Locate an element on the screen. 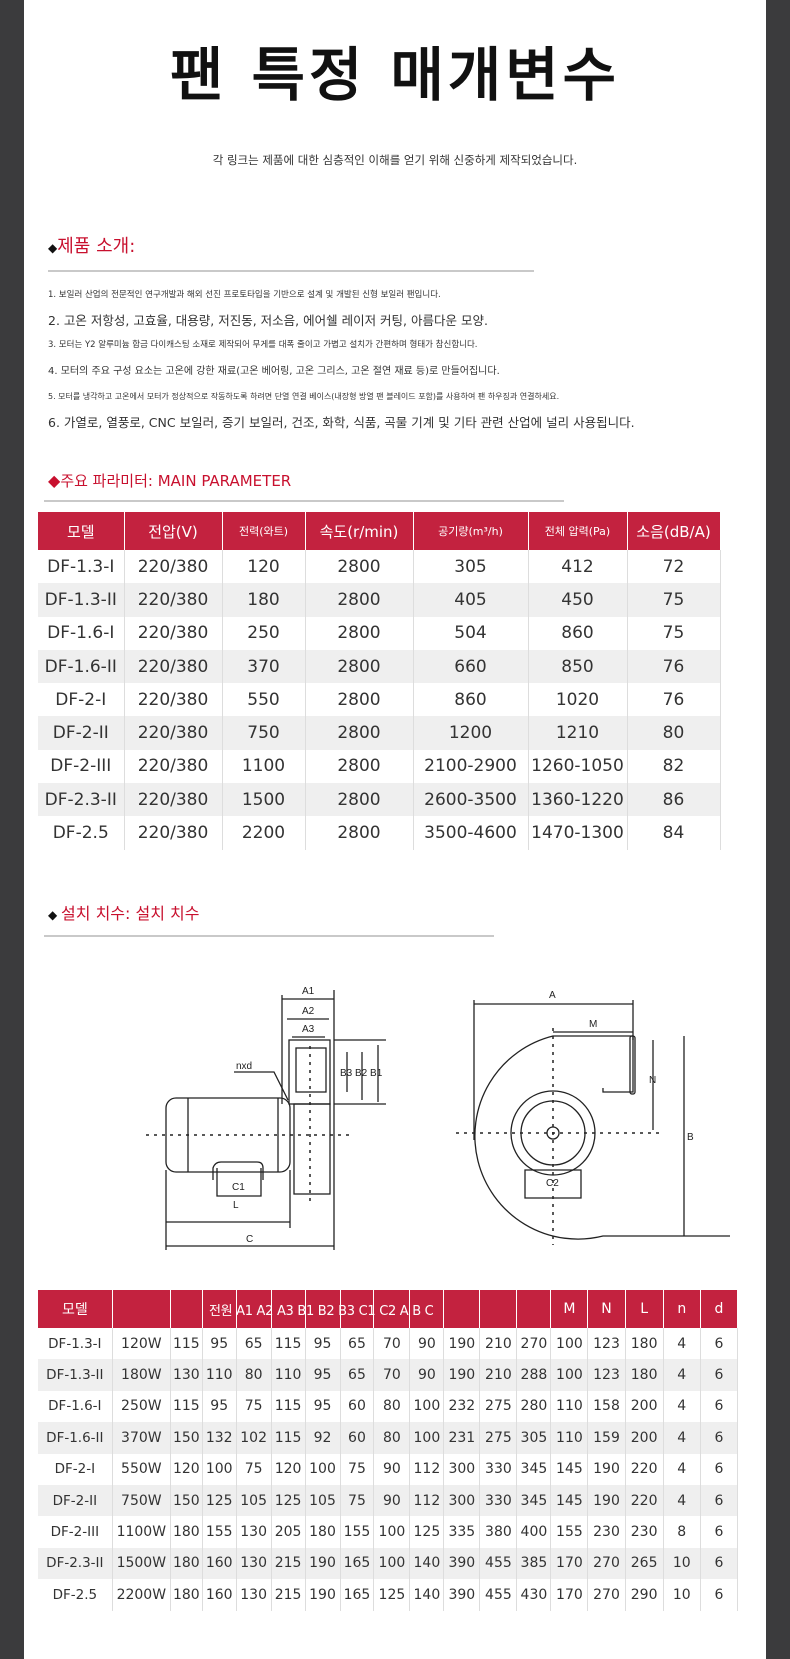 This screenshot has height=1659, width=790. table-cell: 180W is located at coordinates (141, 1375).